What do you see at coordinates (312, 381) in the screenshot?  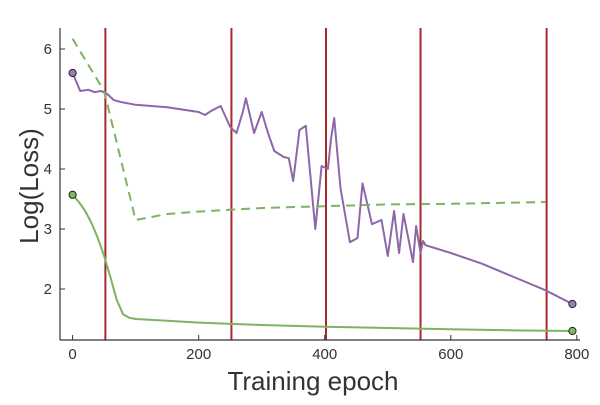 I see `x-axis-title: Training epoch` at bounding box center [312, 381].